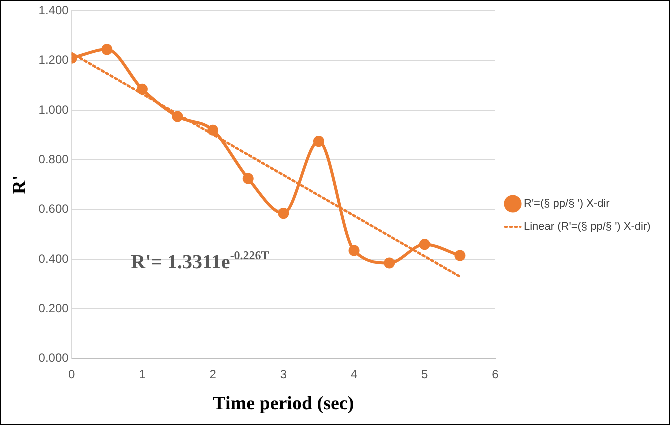 This screenshot has width=670, height=425. Describe the element at coordinates (54, 308) in the screenshot. I see `y-tick-label: 0.200` at that location.